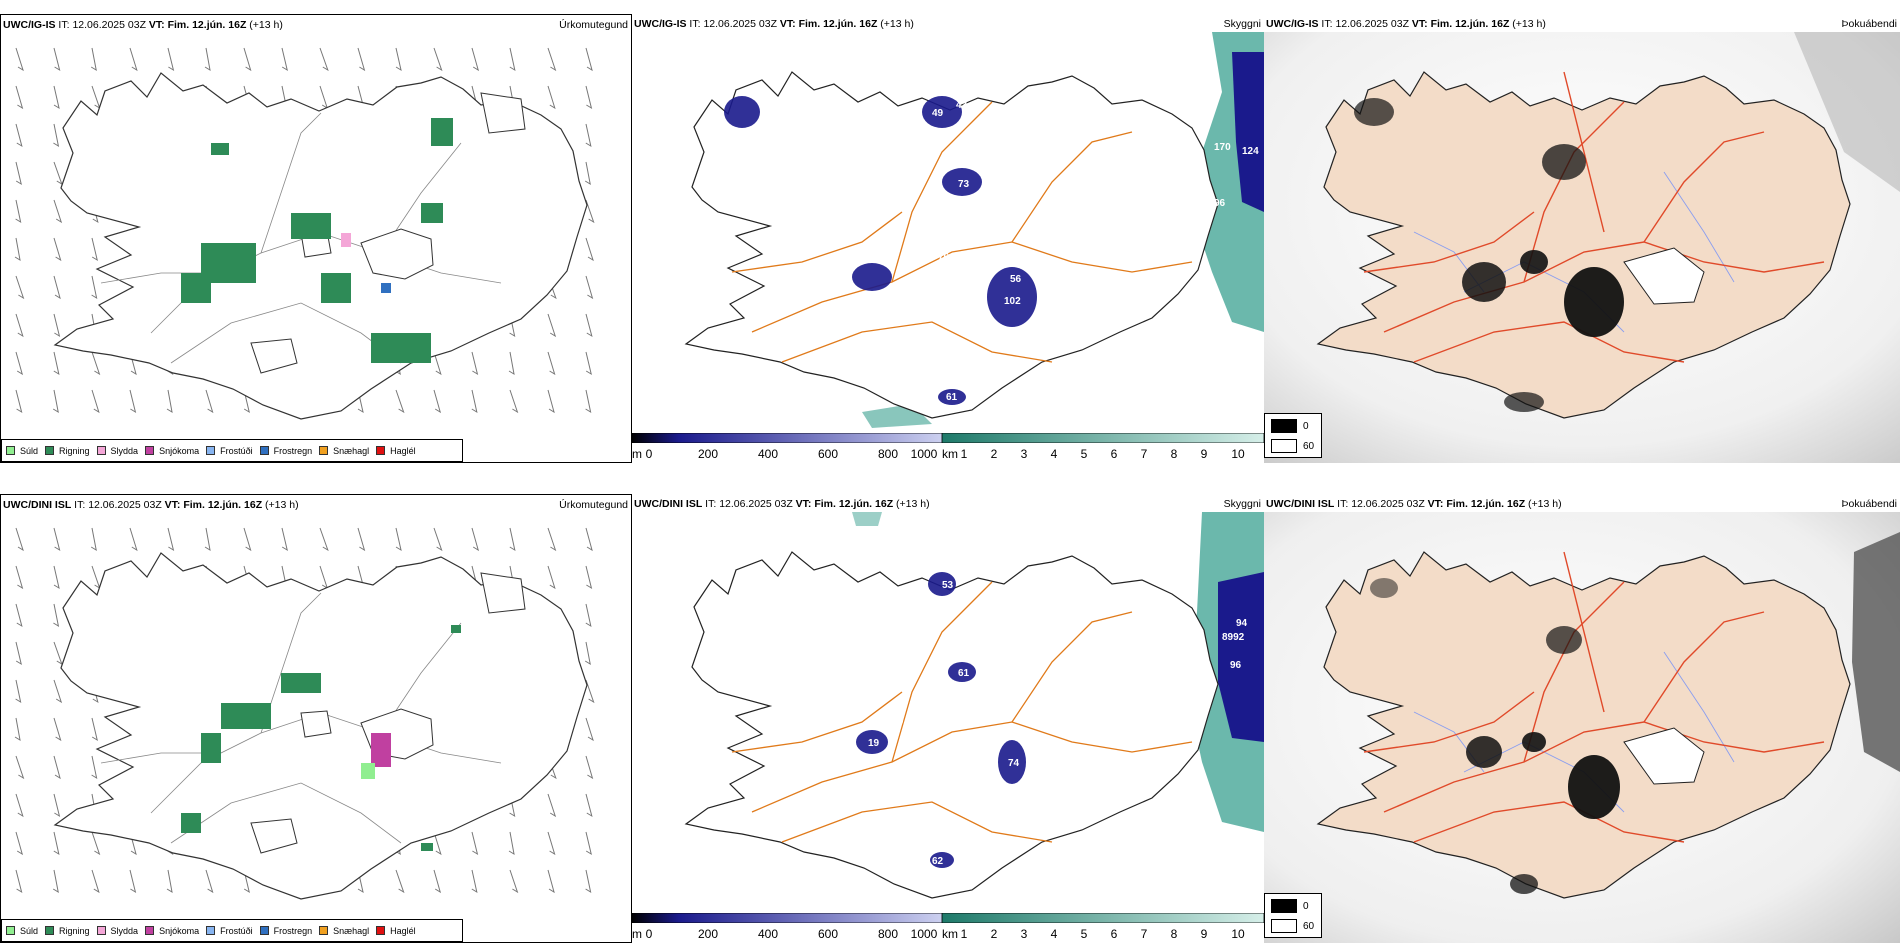 The image size is (1900, 950). I want to click on cloudbase-map: 49 43 73 76 56 102 61 170 124 96, so click(974, 230).